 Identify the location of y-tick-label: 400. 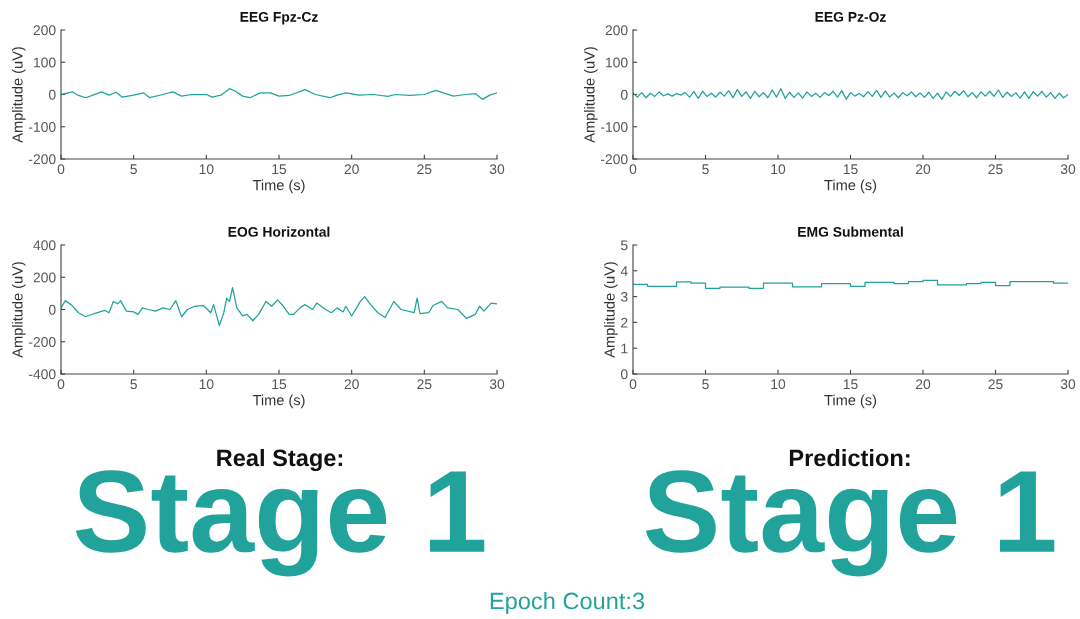
(44, 245).